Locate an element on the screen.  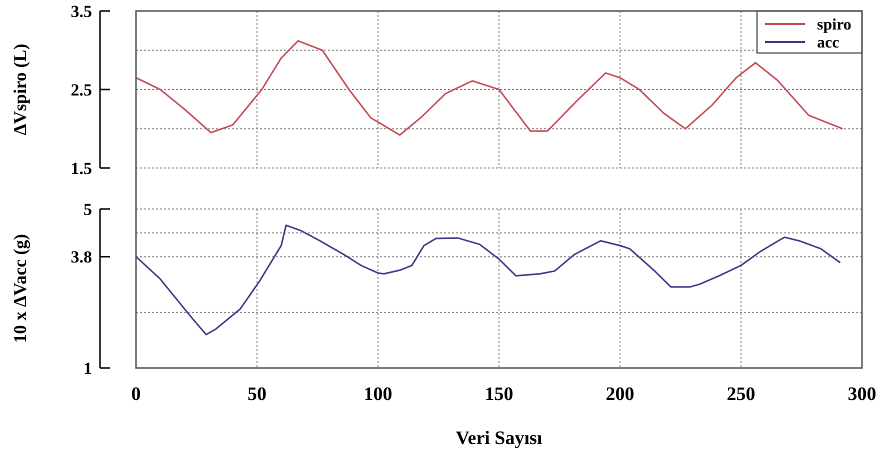
x-tick-label: 100 is located at coordinates (378, 394).